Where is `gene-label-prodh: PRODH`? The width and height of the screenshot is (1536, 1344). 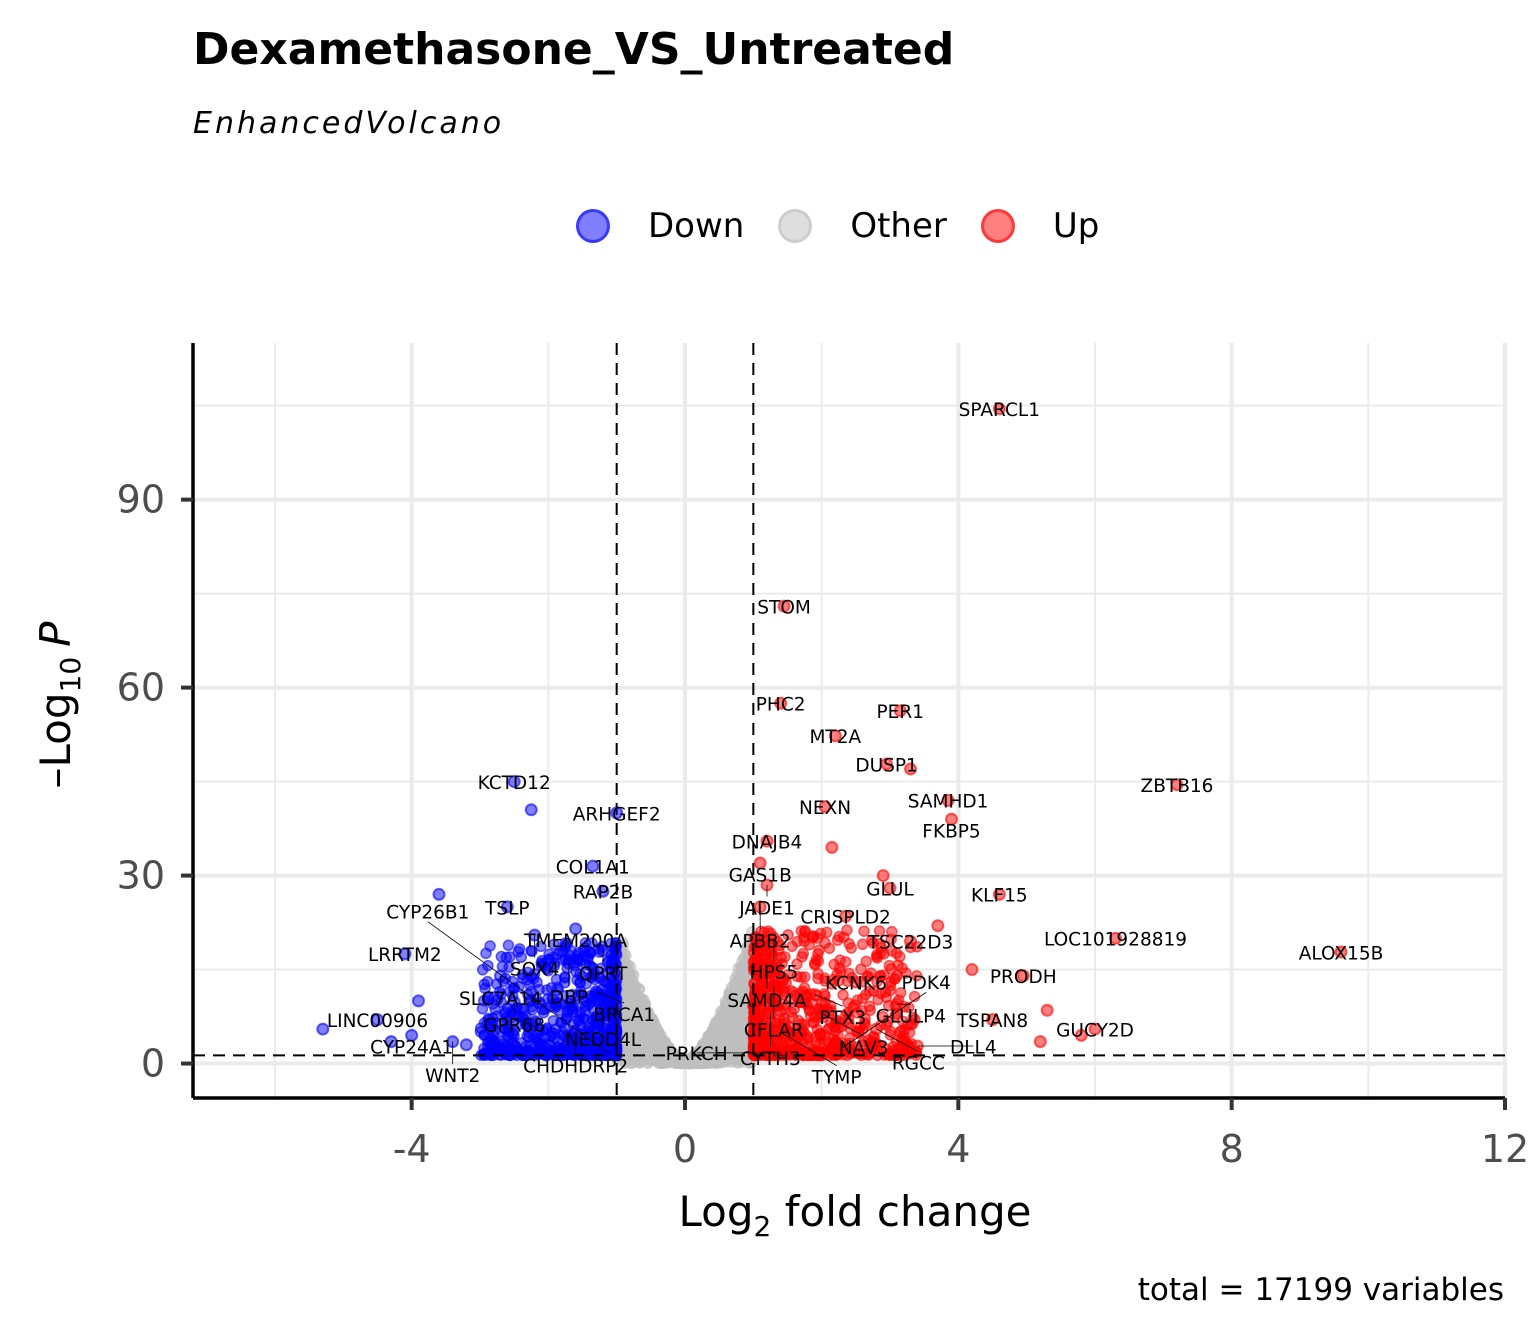 gene-label-prodh: PRODH is located at coordinates (1023, 977).